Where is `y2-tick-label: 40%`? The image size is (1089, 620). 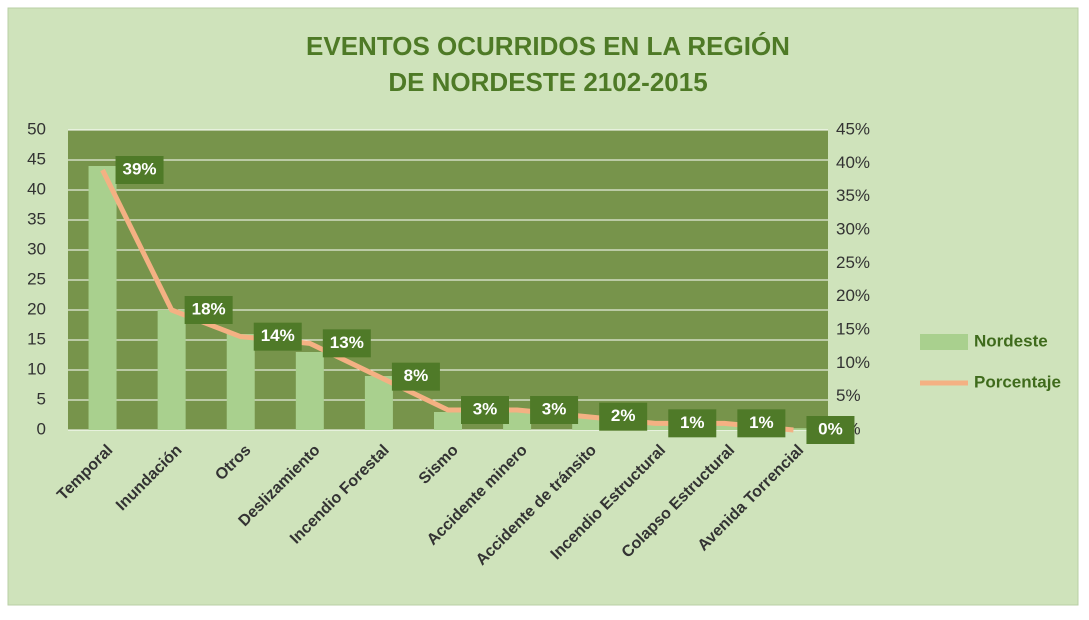 y2-tick-label: 40% is located at coordinates (853, 162).